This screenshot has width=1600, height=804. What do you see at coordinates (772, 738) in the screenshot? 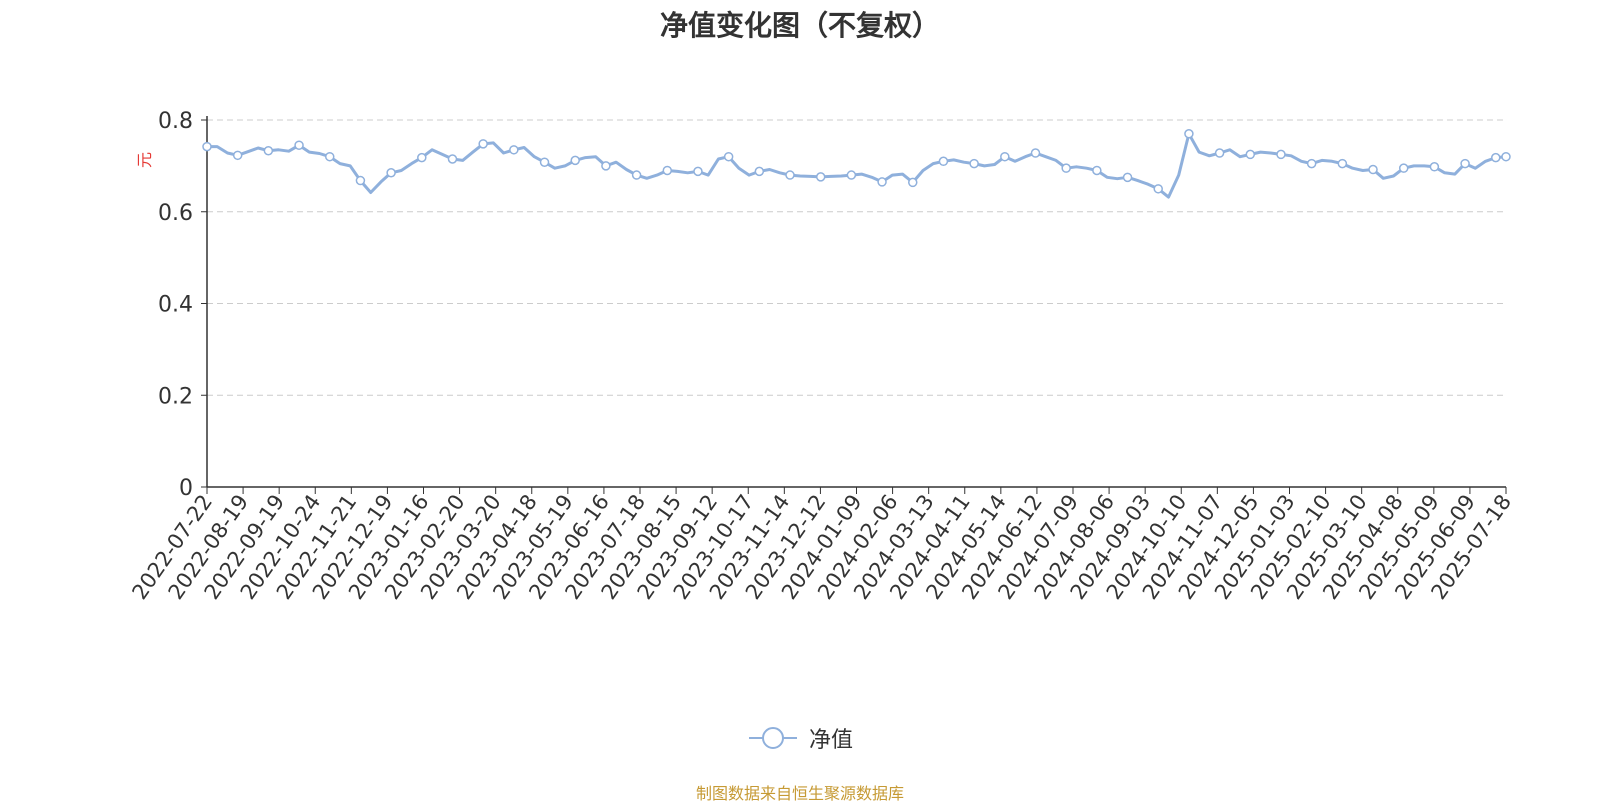
I see `legend-line-circle-icon` at bounding box center [772, 738].